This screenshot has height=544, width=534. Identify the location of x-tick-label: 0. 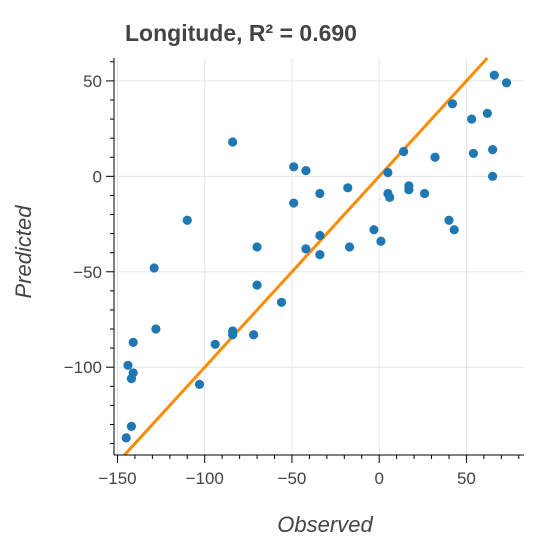
(378, 478).